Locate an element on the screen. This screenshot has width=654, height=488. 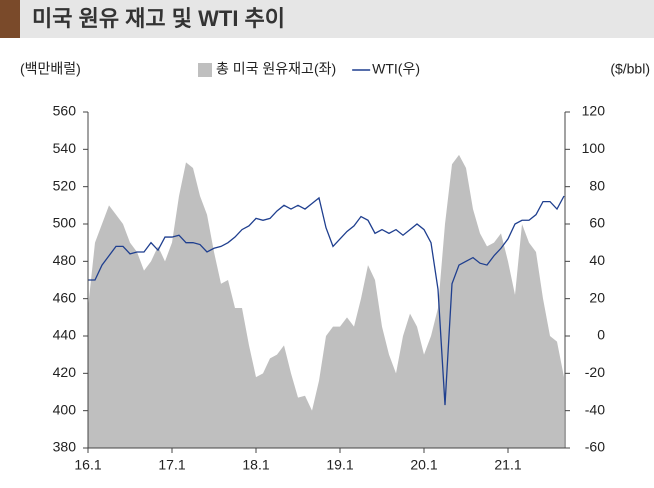
y-tick-label: 420 is located at coordinates (65, 372).